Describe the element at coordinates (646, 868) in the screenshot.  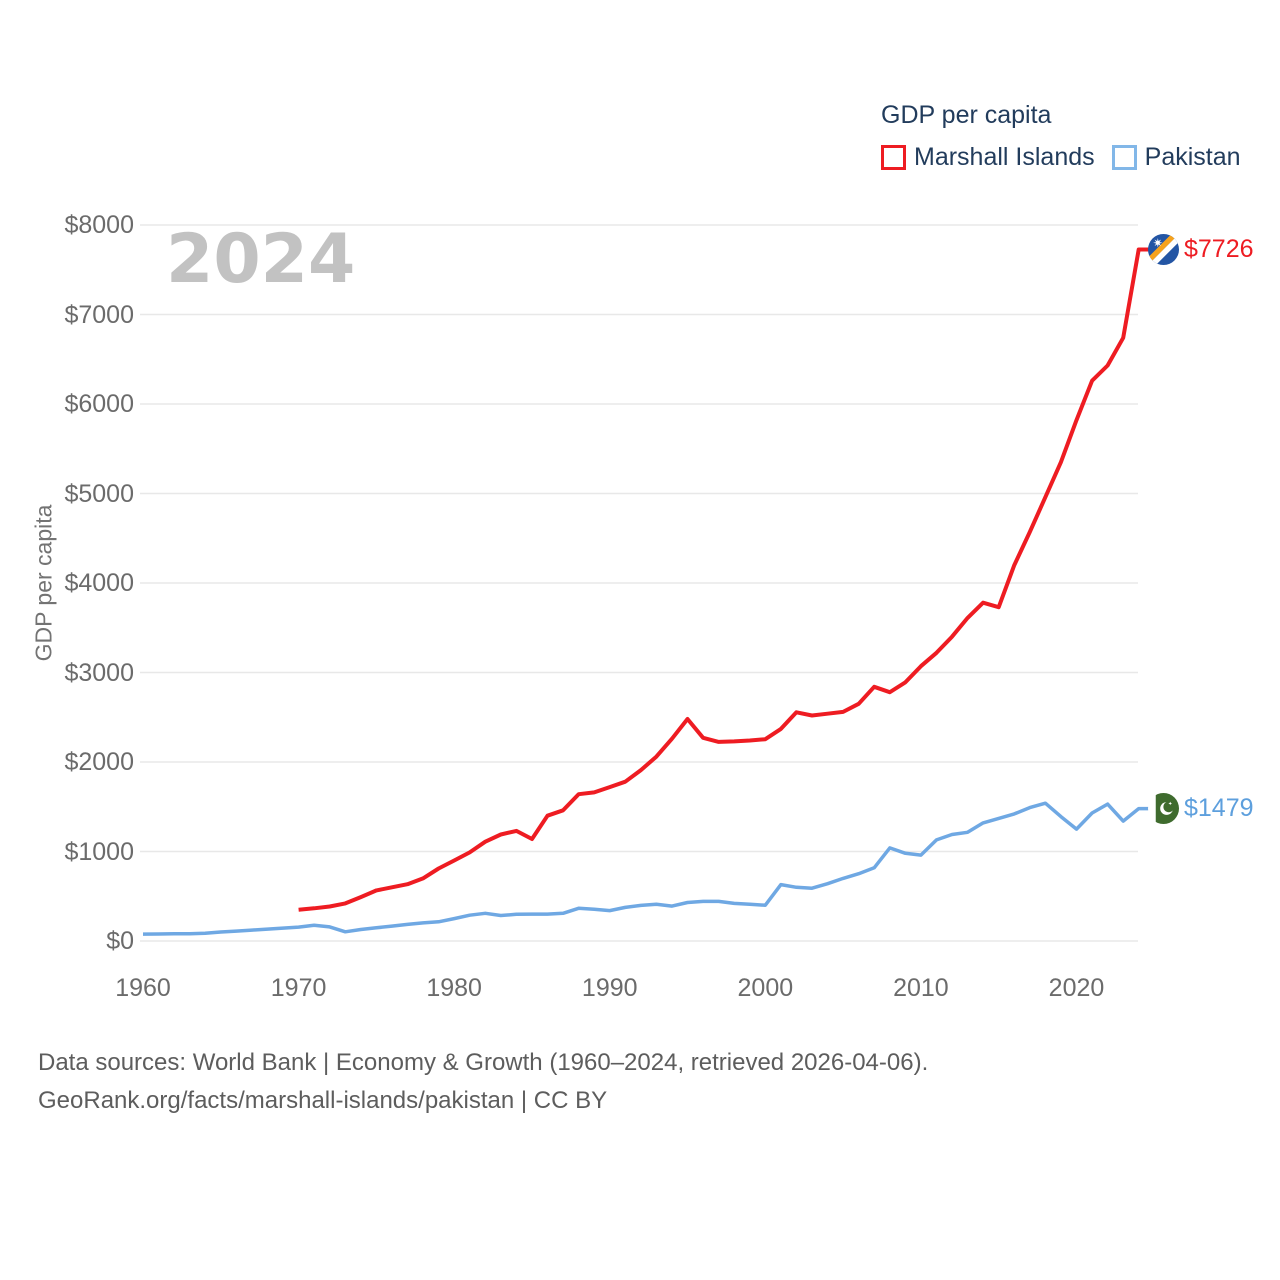
I see `series-line-pakistan` at that location.